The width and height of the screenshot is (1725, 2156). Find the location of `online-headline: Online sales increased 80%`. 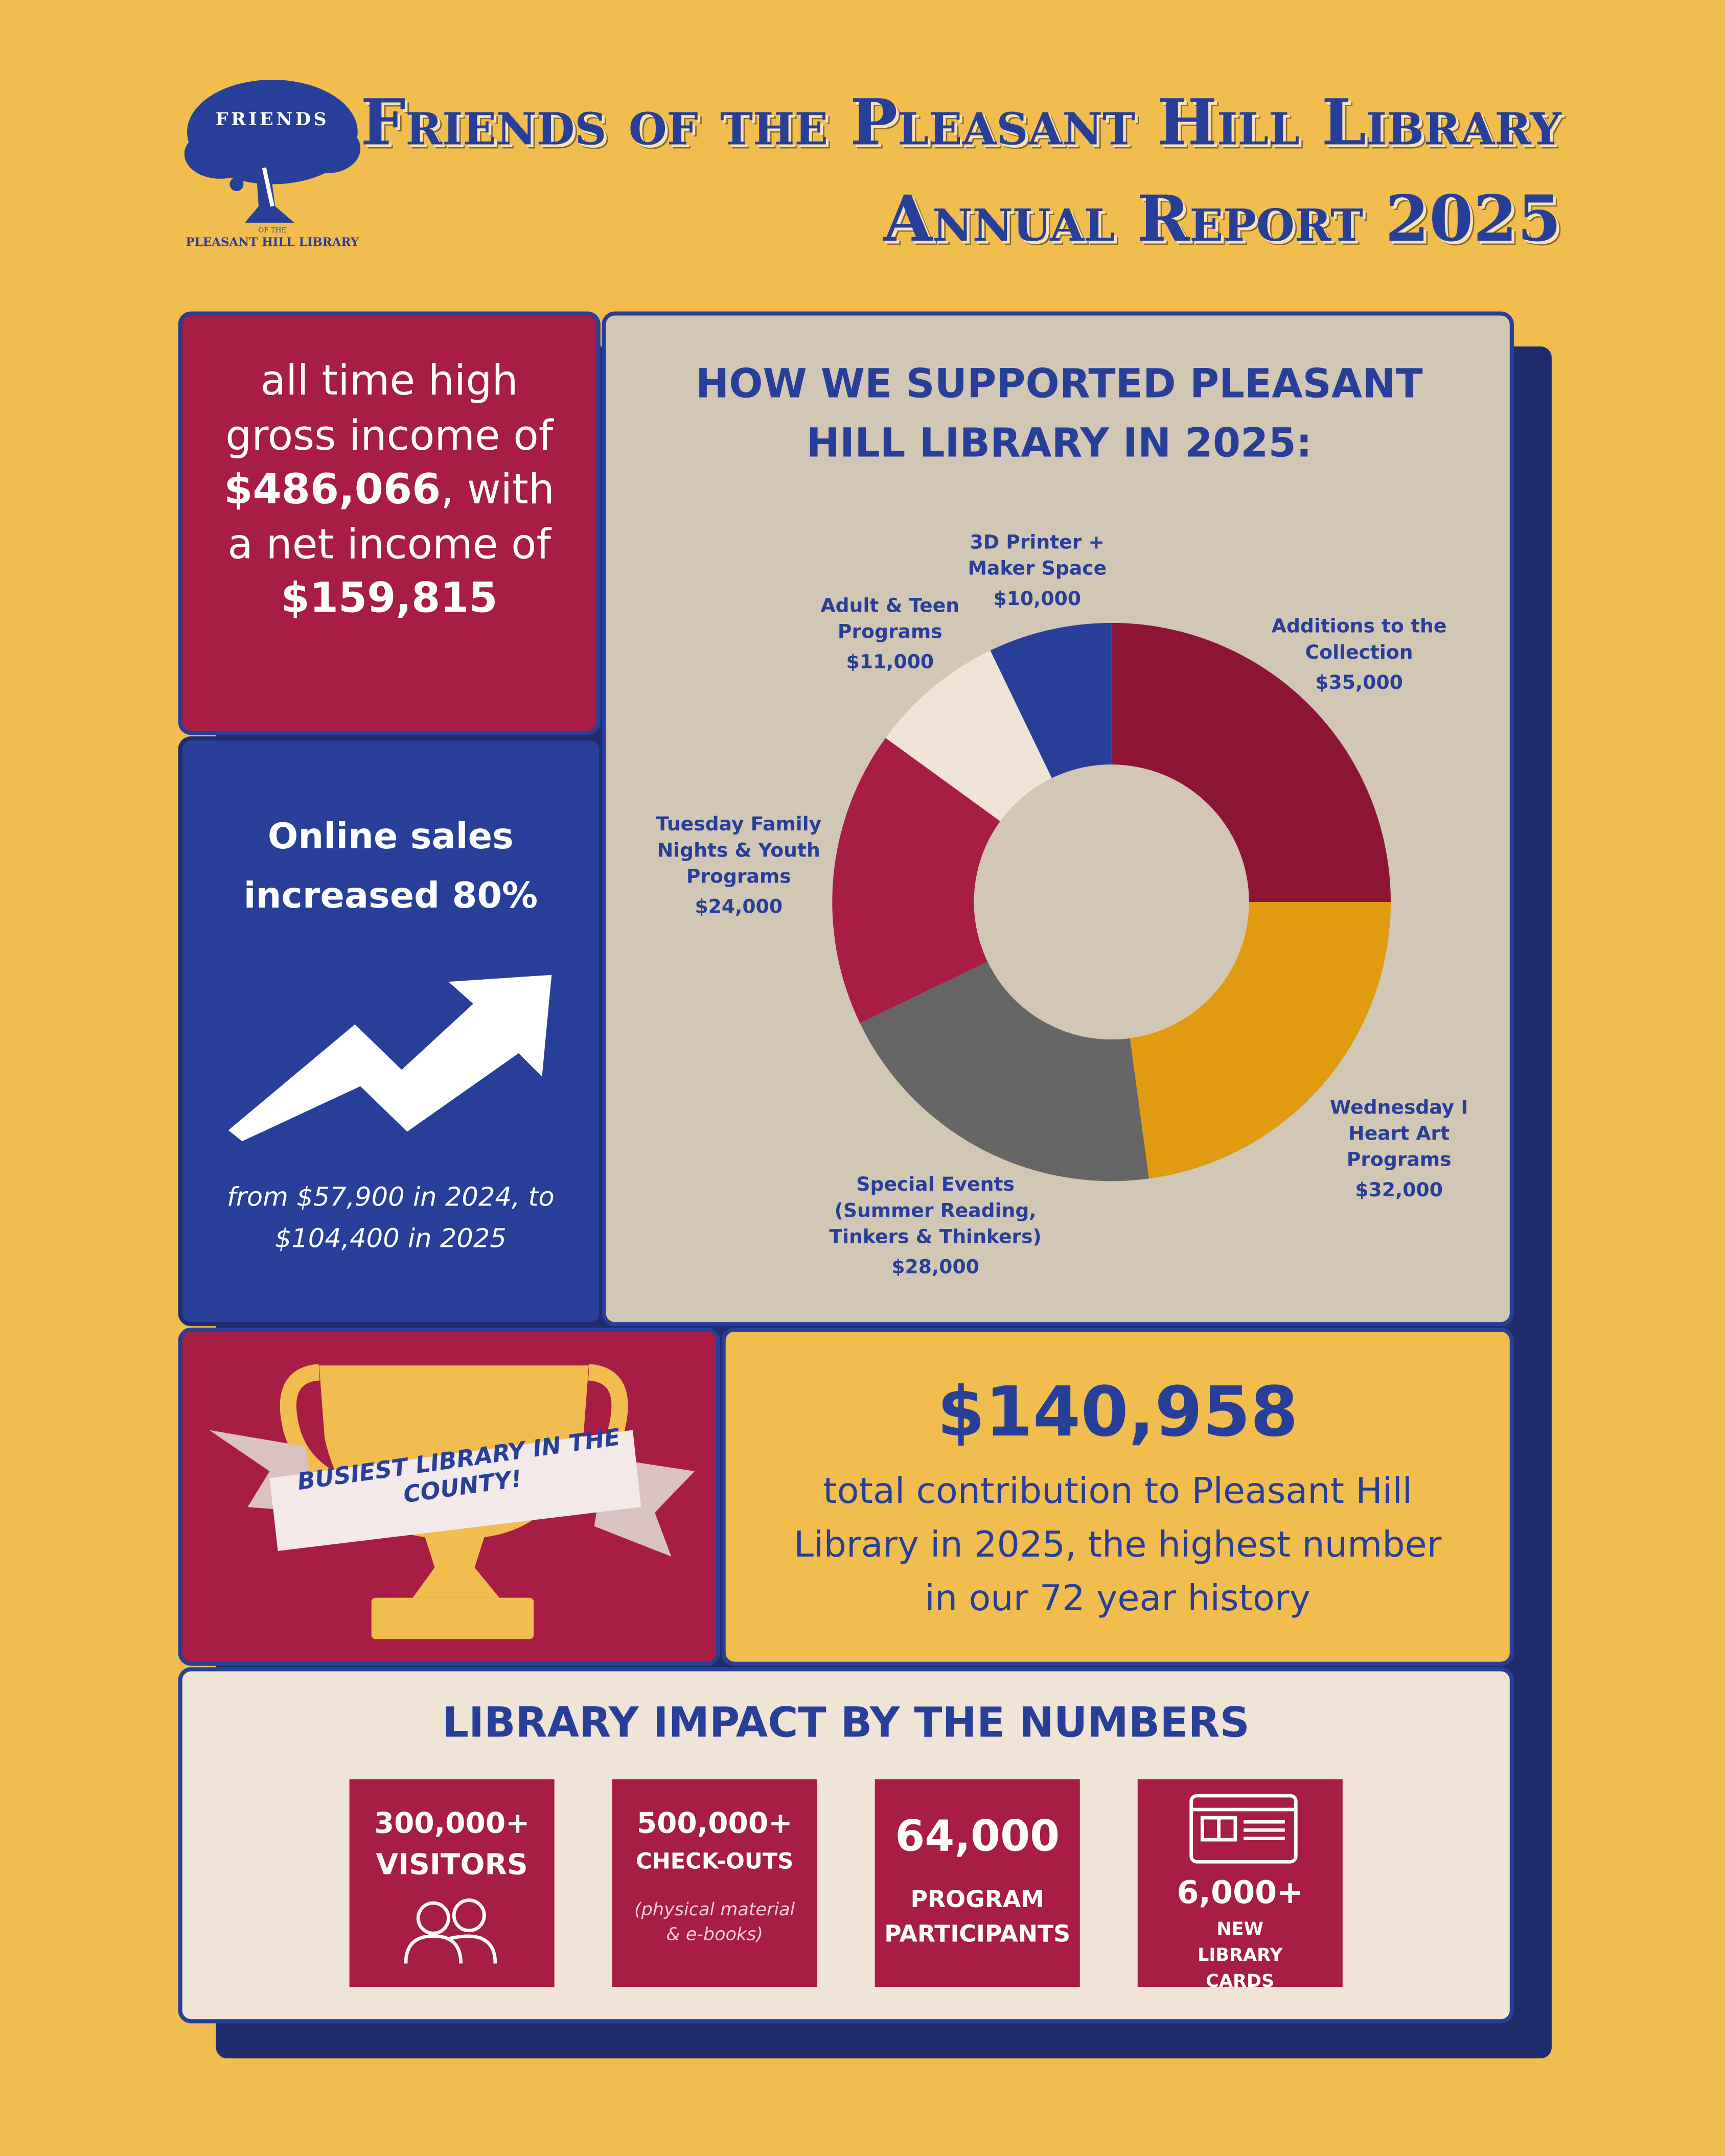

online-headline: Online sales increased 80% is located at coordinates (390, 867).